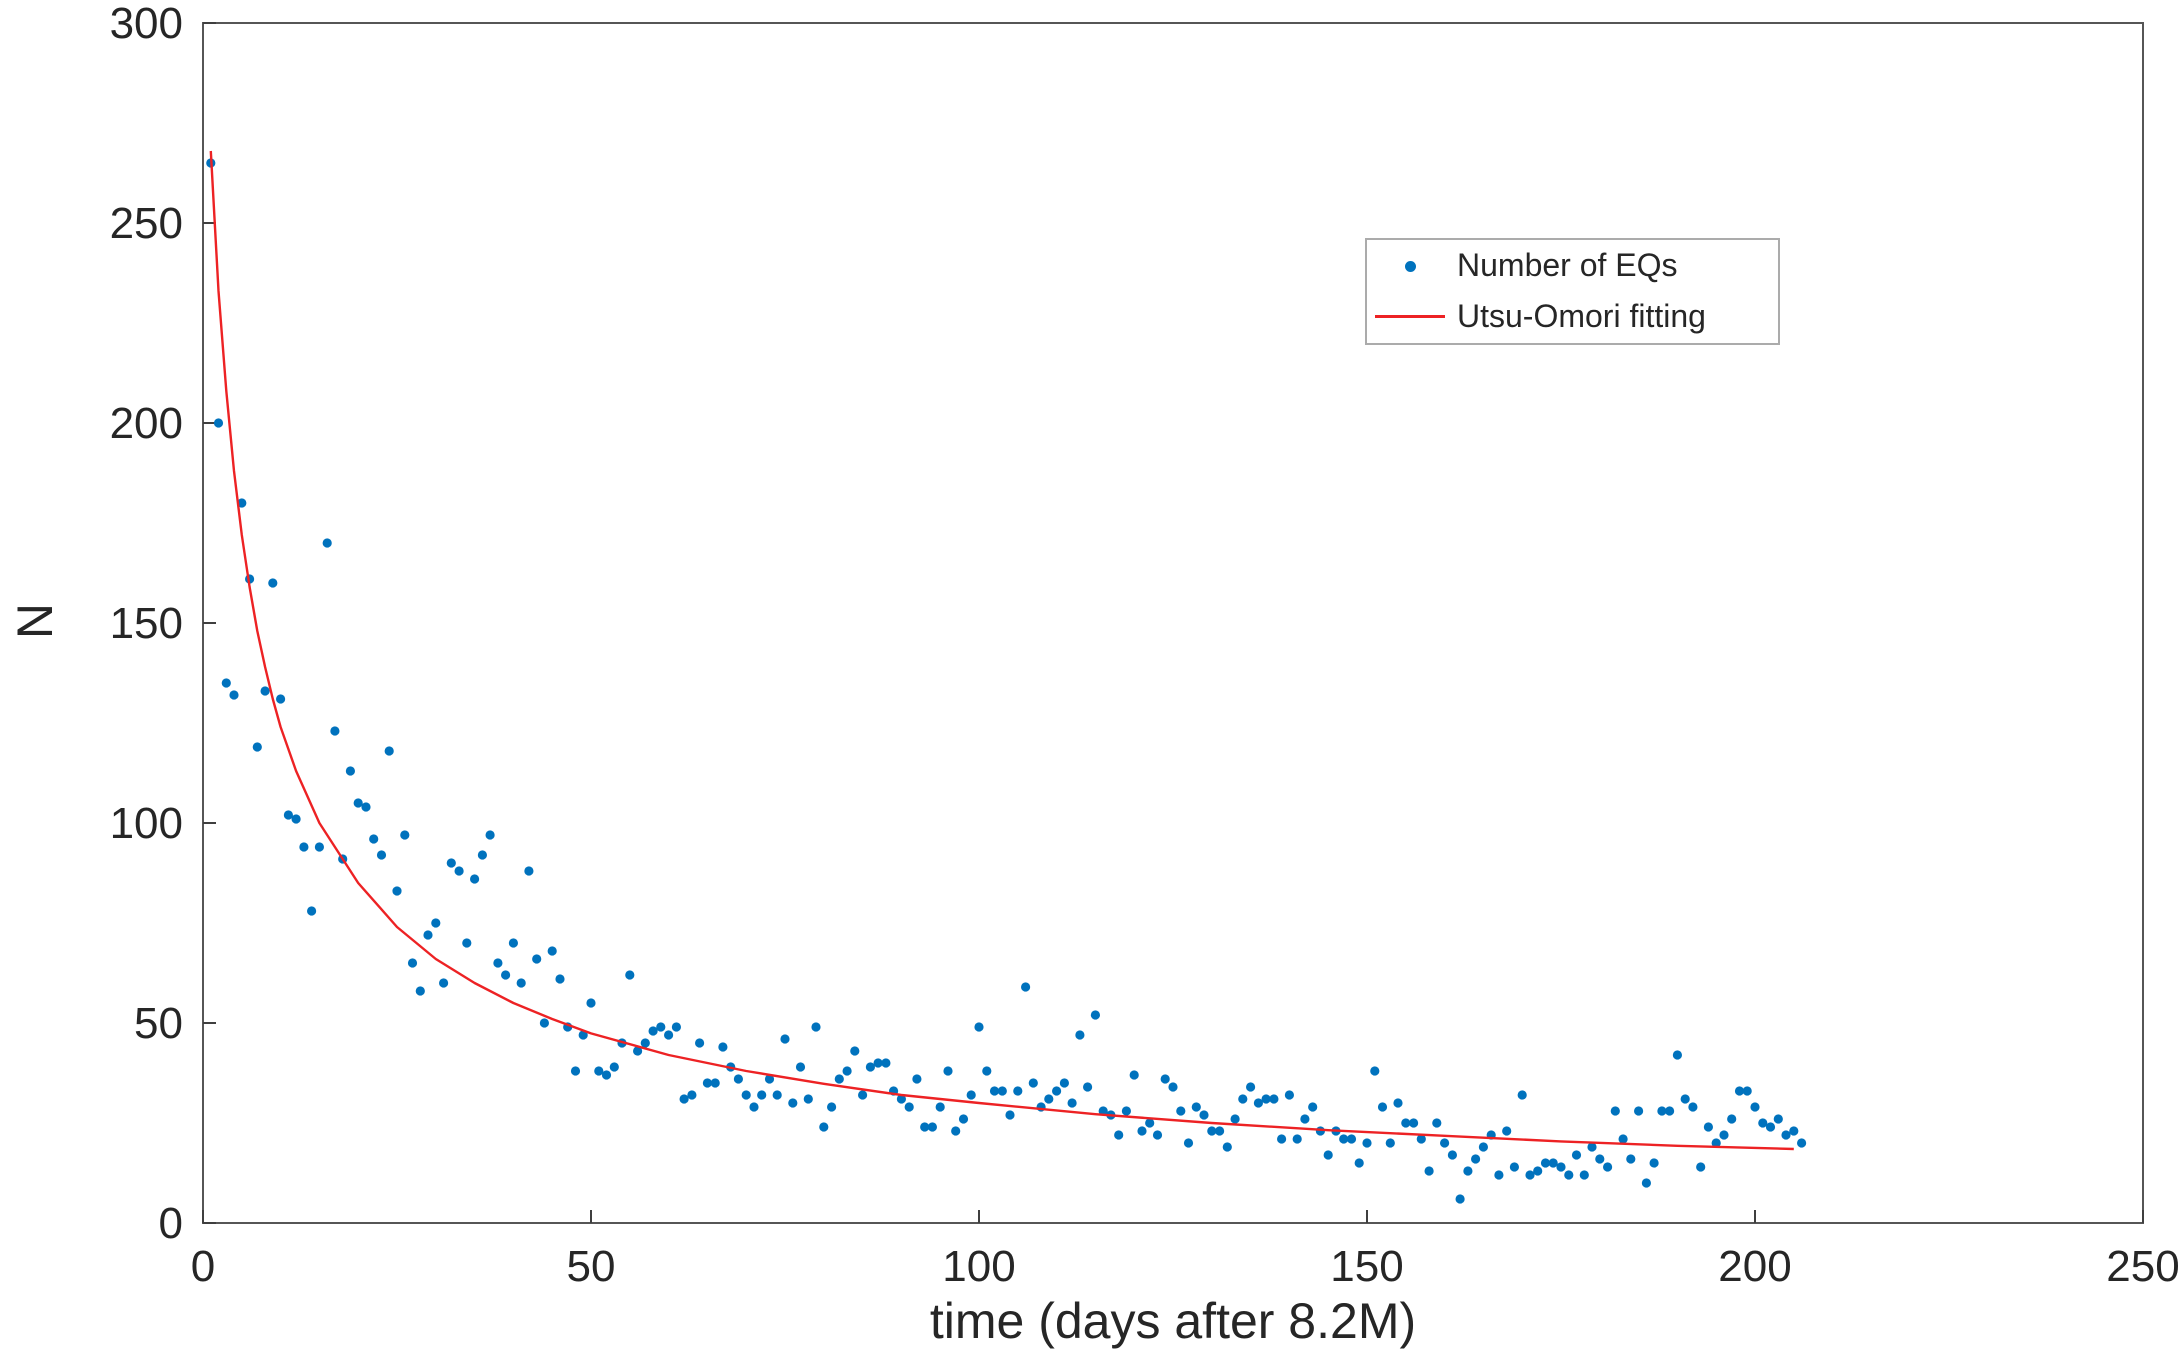 Image resolution: width=2183 pixels, height=1350 pixels. I want to click on legend-label-number-of-eqs: Number of EQs, so click(1567, 265).